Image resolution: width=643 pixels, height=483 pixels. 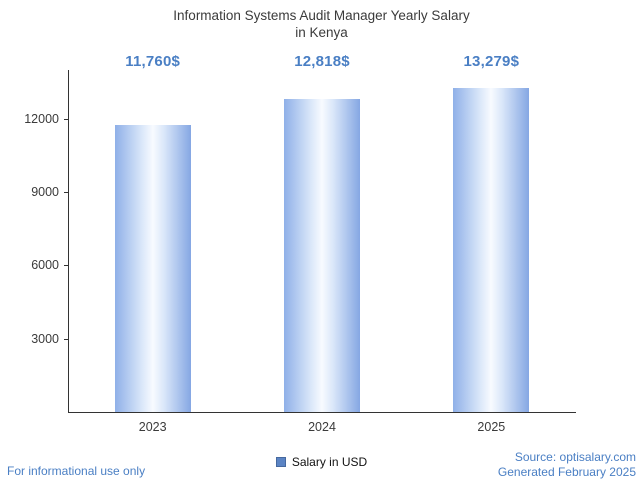 What do you see at coordinates (68, 241) in the screenshot?
I see `y-axis-line` at bounding box center [68, 241].